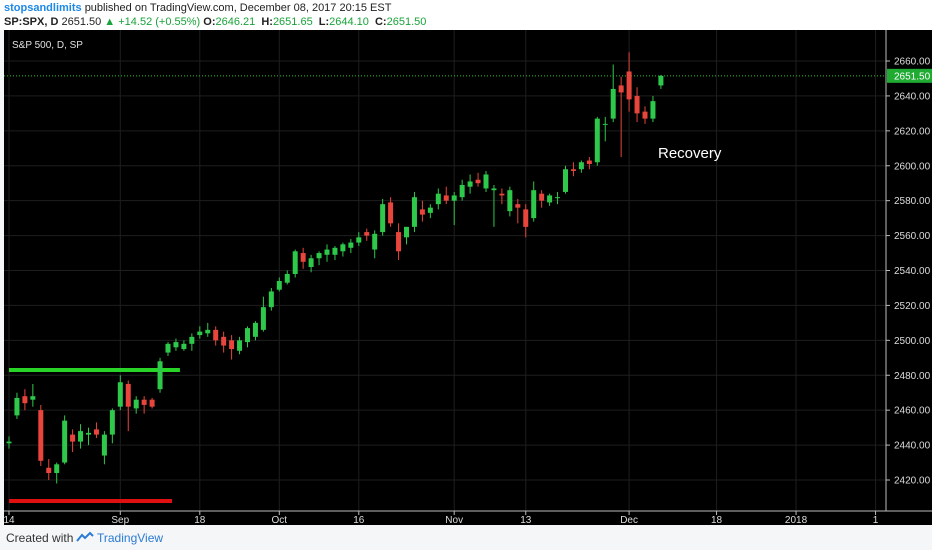 The height and width of the screenshot is (550, 932). Describe the element at coordinates (209, 22) in the screenshot. I see `open-label: O:` at that location.